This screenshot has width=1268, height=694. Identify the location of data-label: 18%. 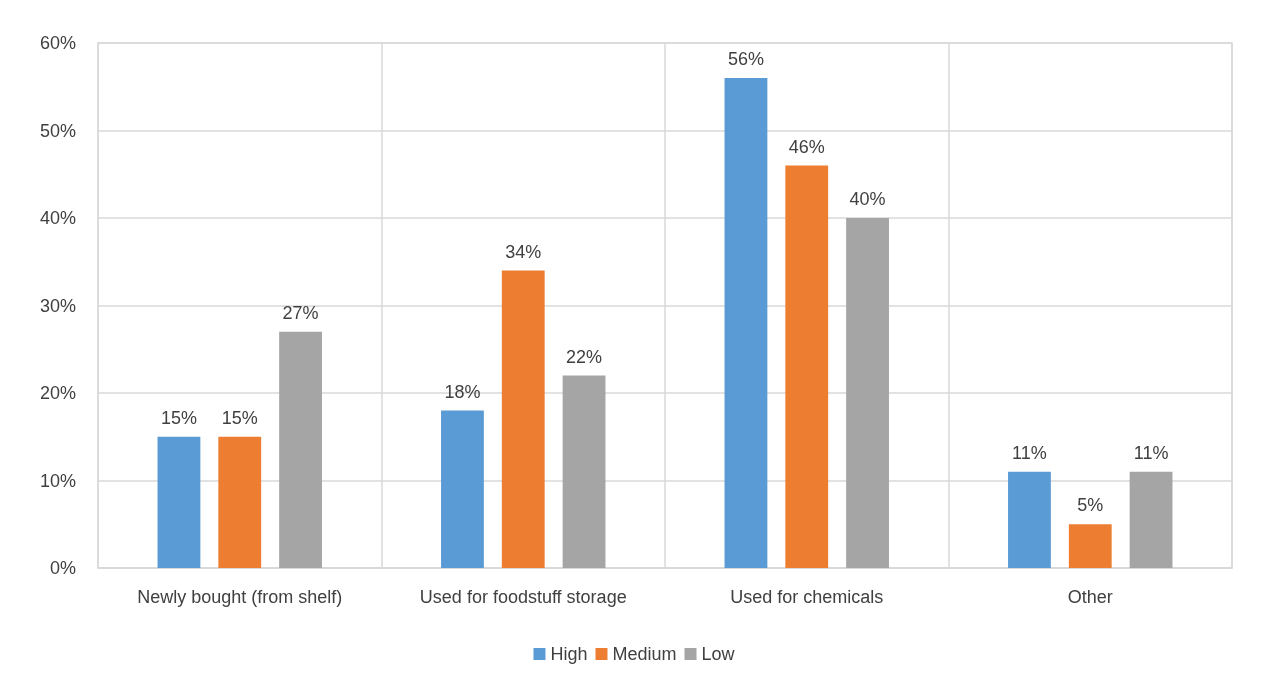
(462, 391).